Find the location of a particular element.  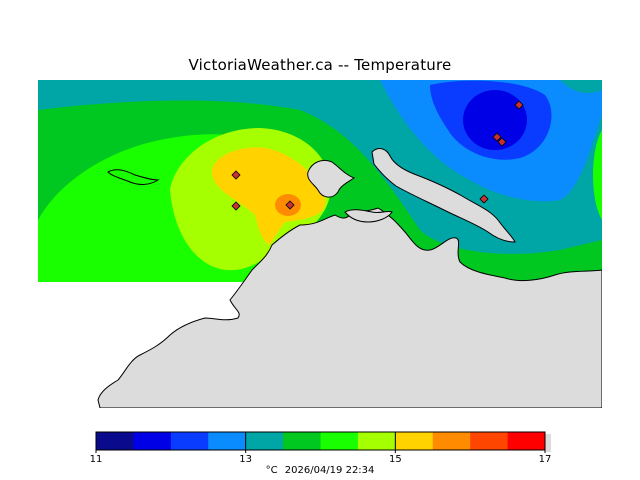

legend-caption: °C 2026/04/19 22:34 is located at coordinates (320, 470).